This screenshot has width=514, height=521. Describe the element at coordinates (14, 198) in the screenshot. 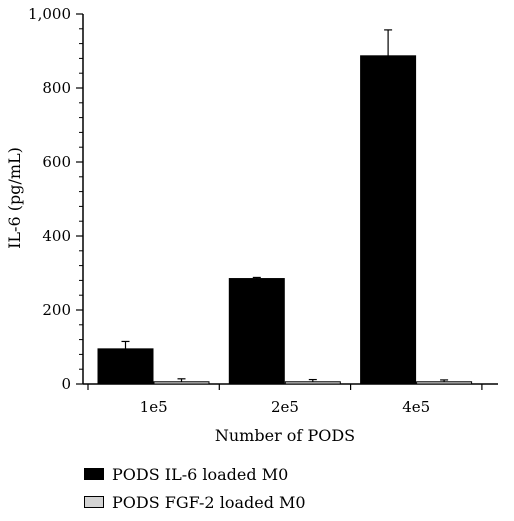

I see `y-axis-label: IL-6 (pg/mL)` at that location.